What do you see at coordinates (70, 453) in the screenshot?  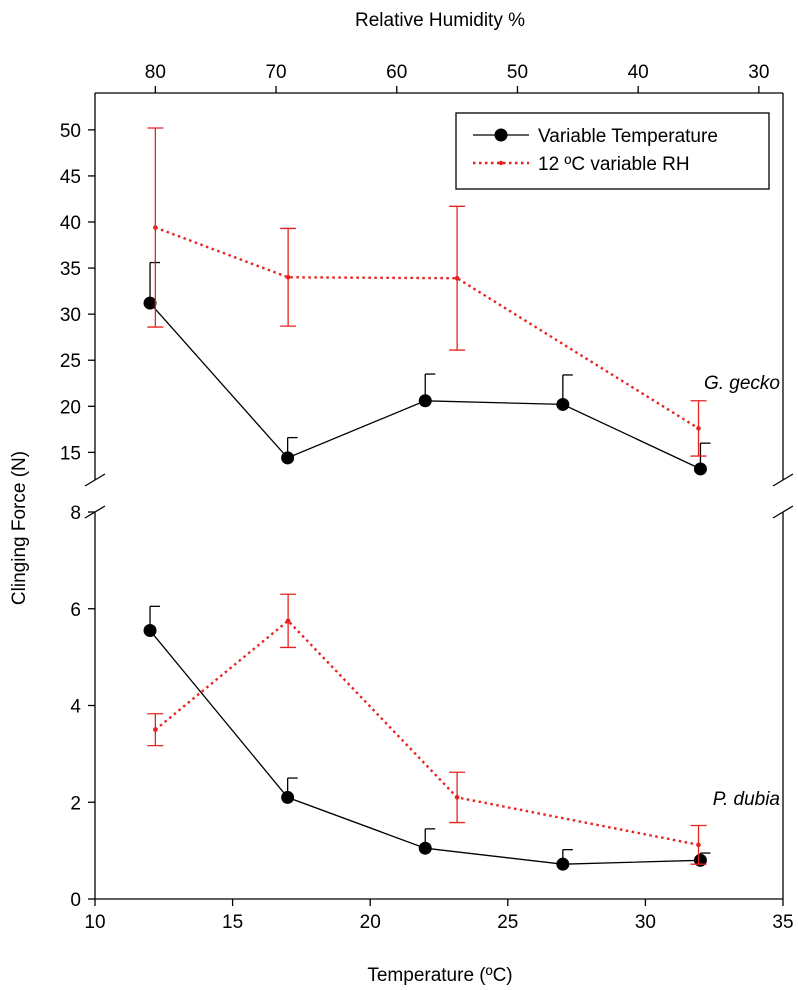 I see `y-tick-label: 15` at bounding box center [70, 453].